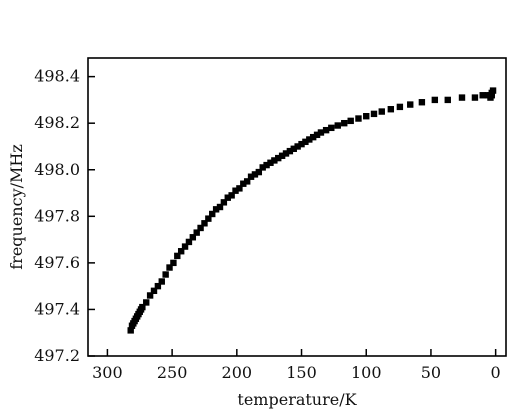  I want to click on x-tick-label: 150, so click(301, 372).